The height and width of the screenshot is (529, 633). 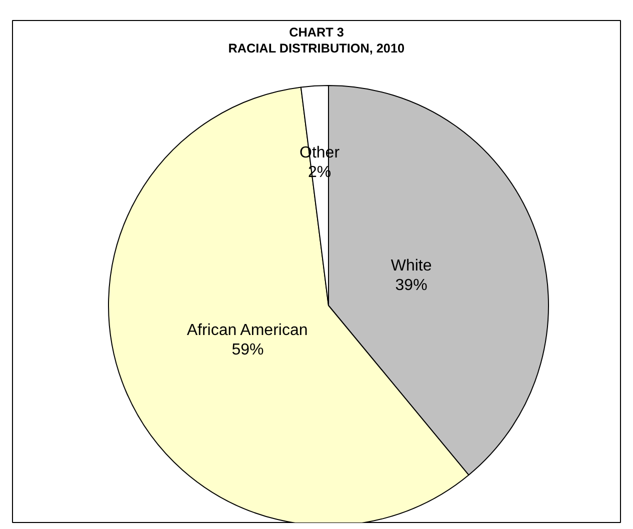 I want to click on chart-subtitle: RACIAL DISTRIBUTION, 2010, so click(x=316, y=49).